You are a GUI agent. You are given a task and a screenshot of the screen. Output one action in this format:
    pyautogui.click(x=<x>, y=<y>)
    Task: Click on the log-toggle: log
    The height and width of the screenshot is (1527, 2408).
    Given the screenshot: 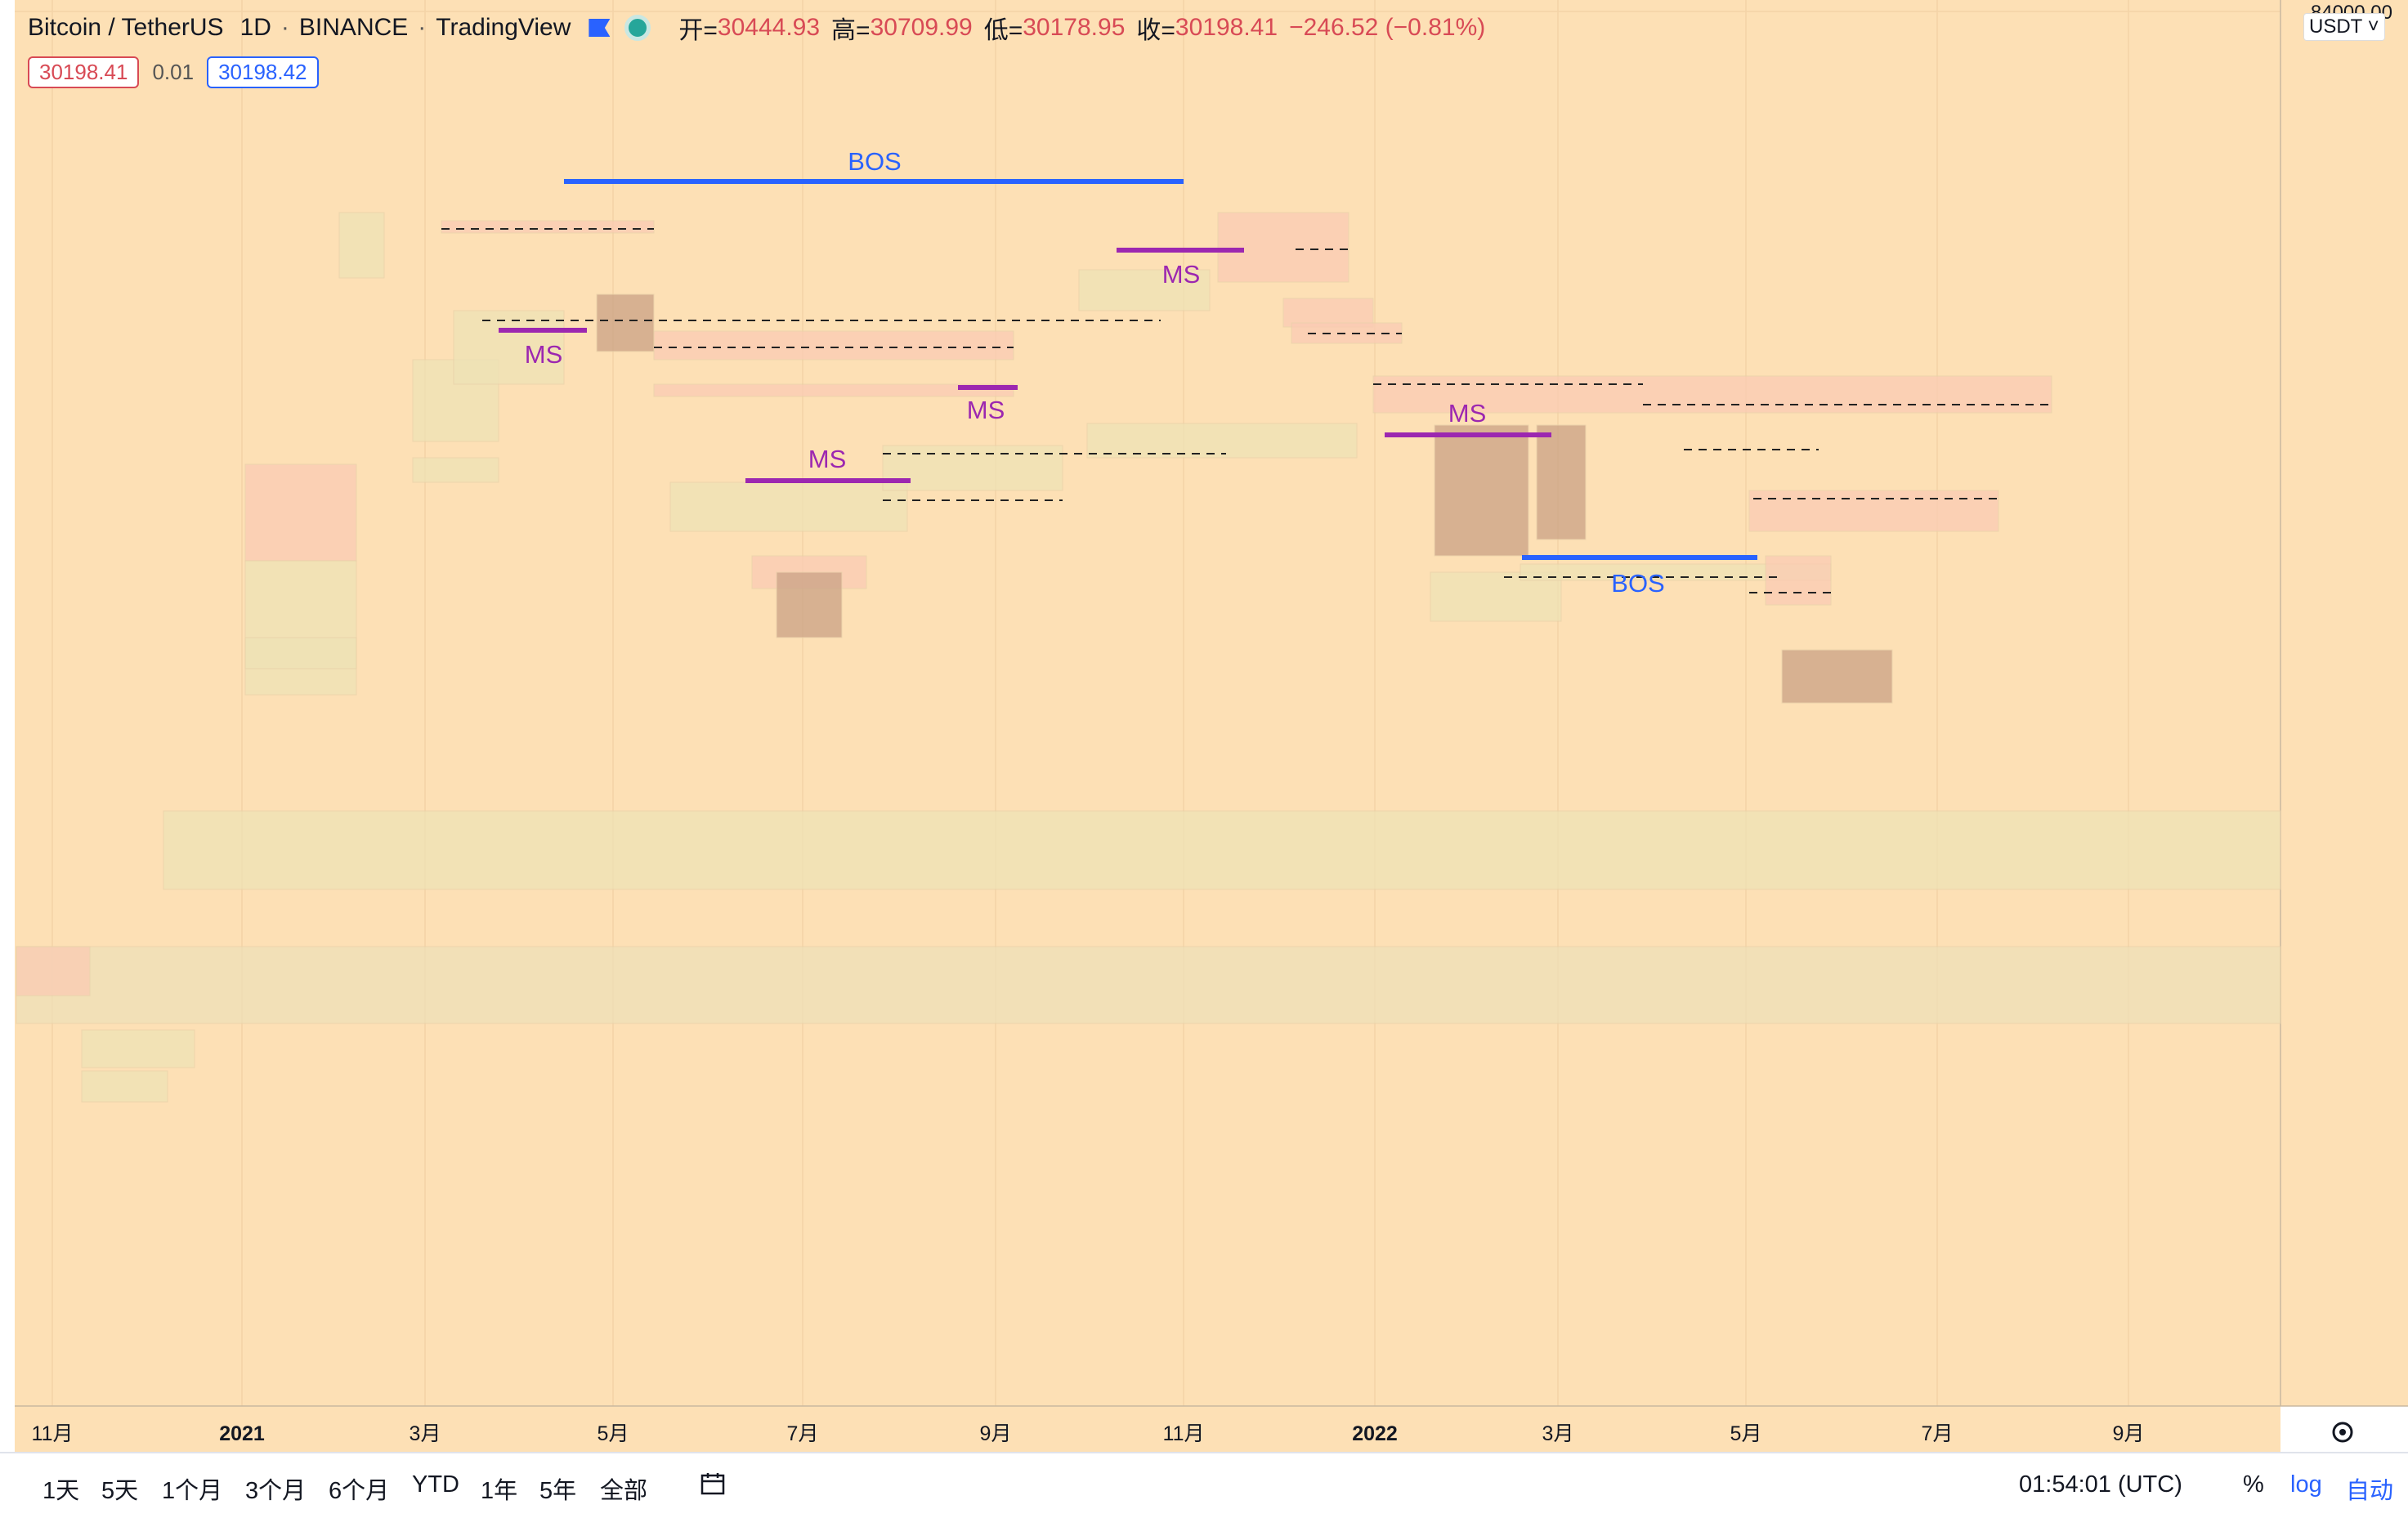 What is the action you would take?
    pyautogui.click(x=2306, y=1484)
    